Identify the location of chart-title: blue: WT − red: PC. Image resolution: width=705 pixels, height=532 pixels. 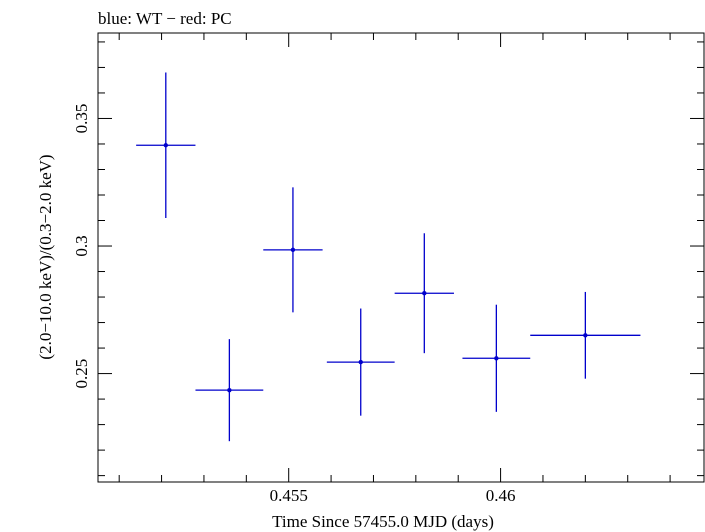
(165, 18).